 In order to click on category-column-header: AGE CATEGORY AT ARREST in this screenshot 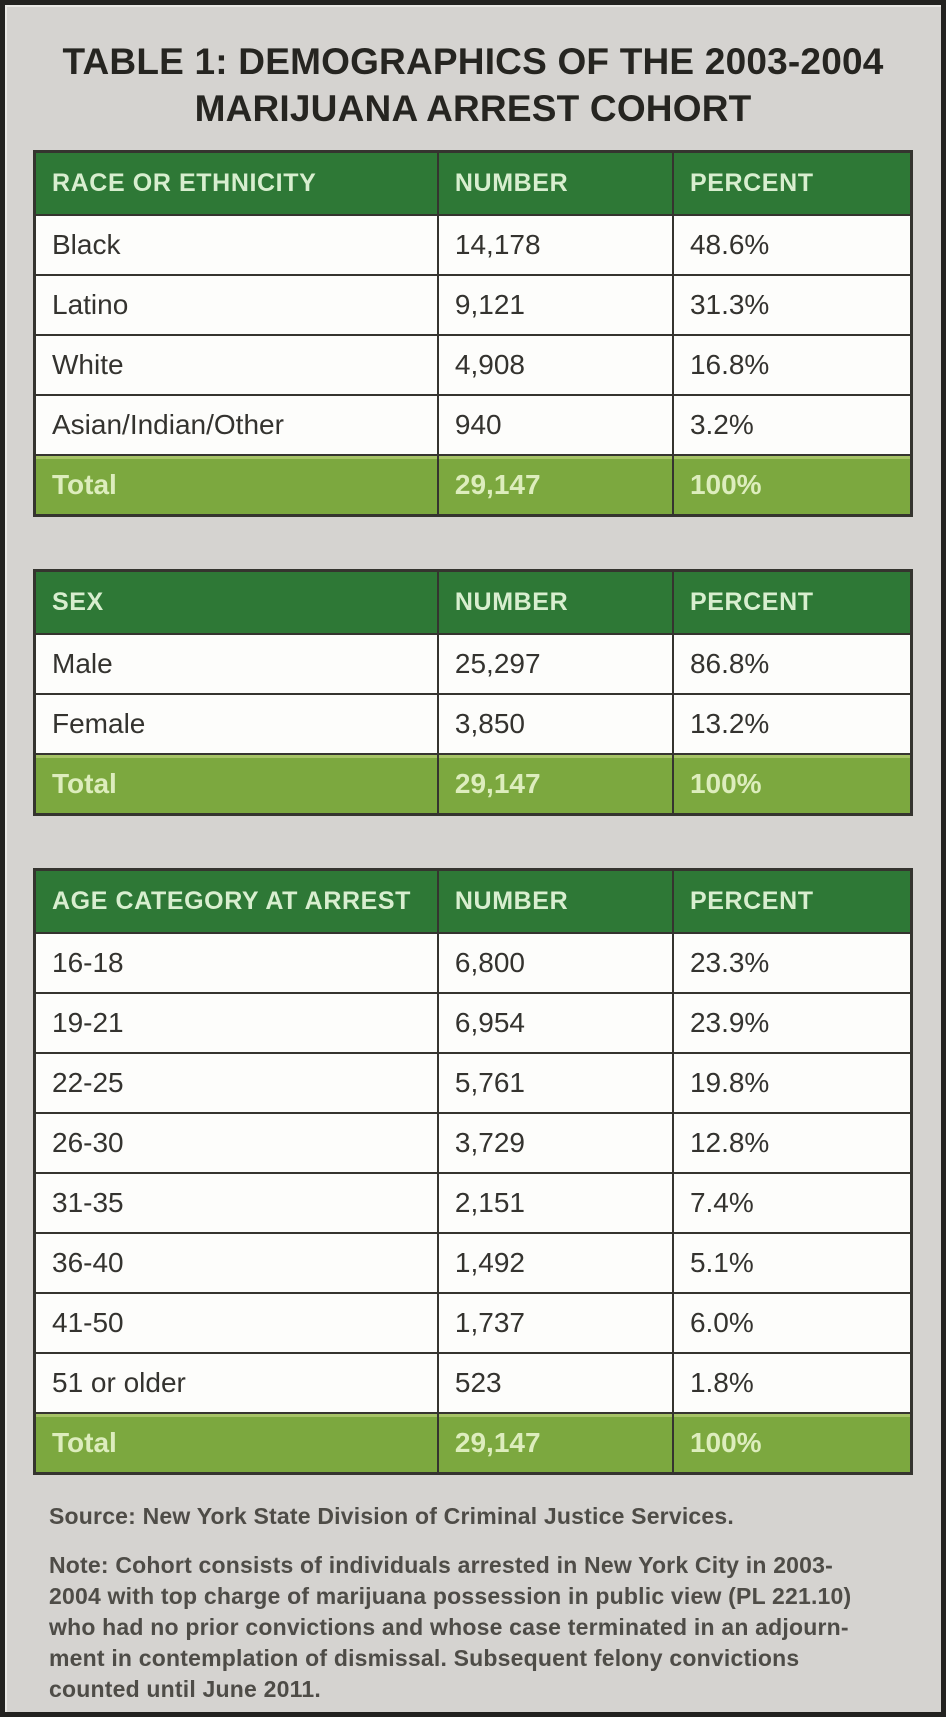, I will do `click(236, 901)`.